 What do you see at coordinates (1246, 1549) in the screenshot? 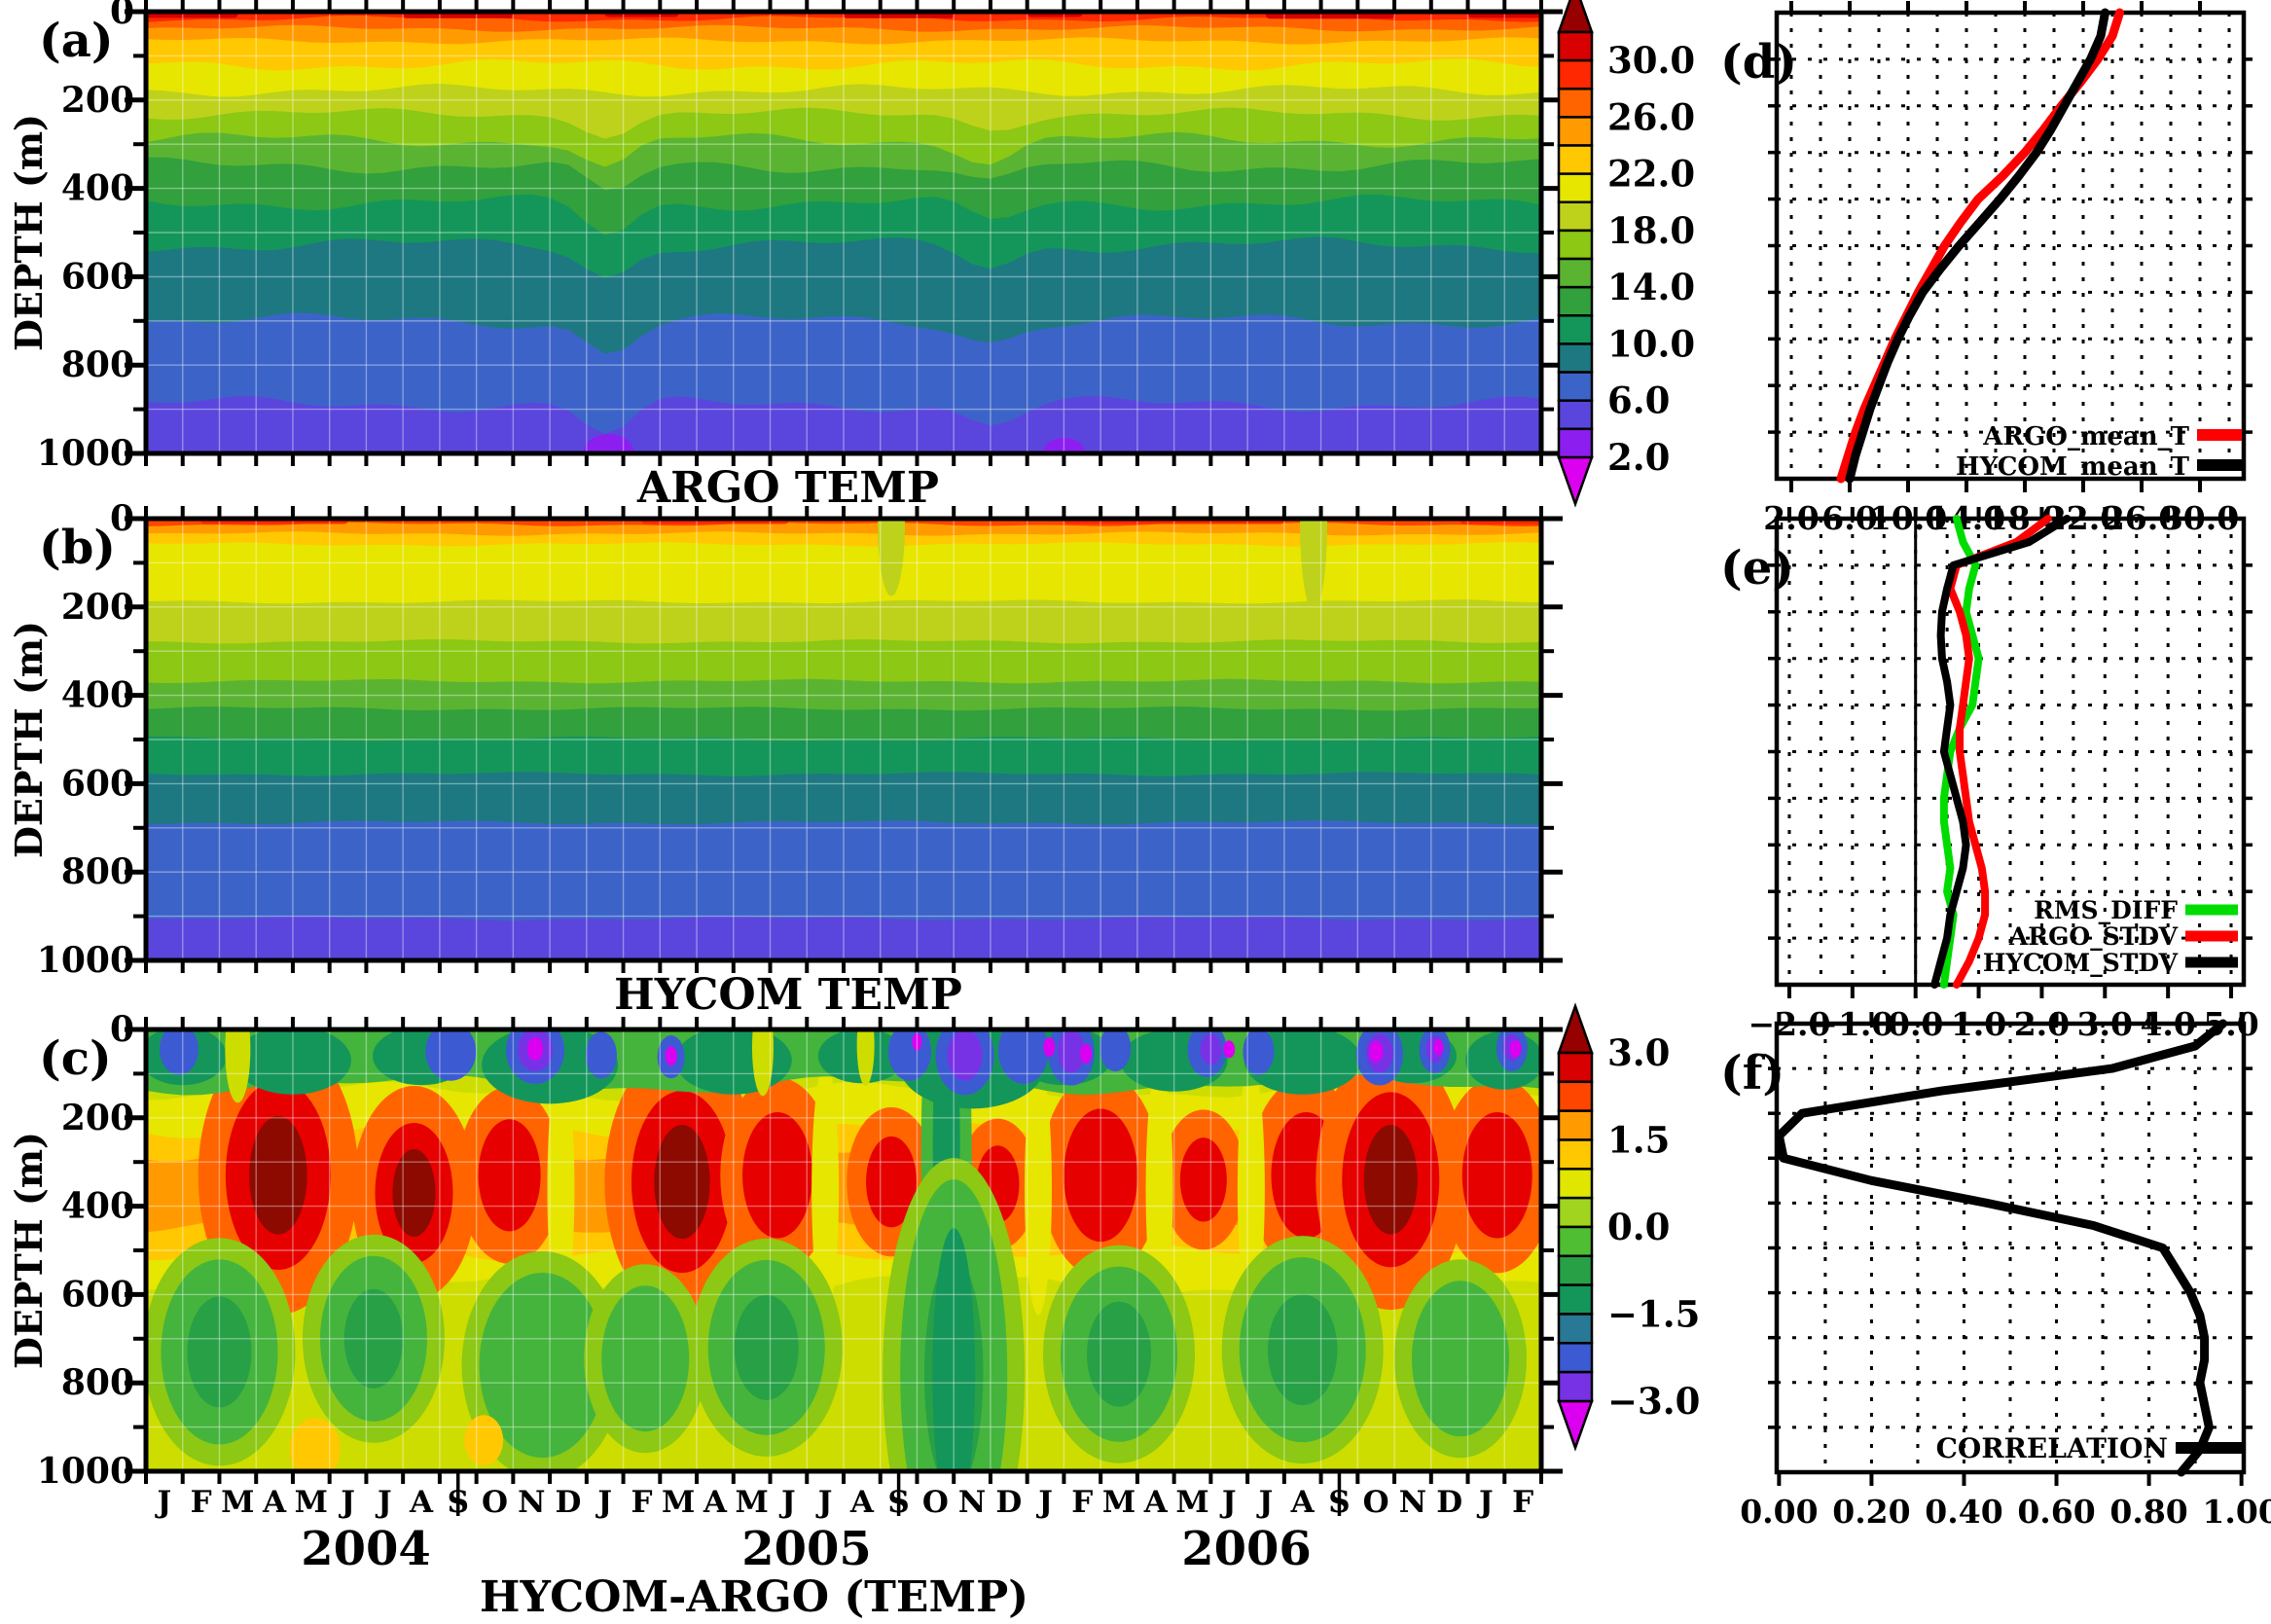
I see `year-label-2006: 2006` at bounding box center [1246, 1549].